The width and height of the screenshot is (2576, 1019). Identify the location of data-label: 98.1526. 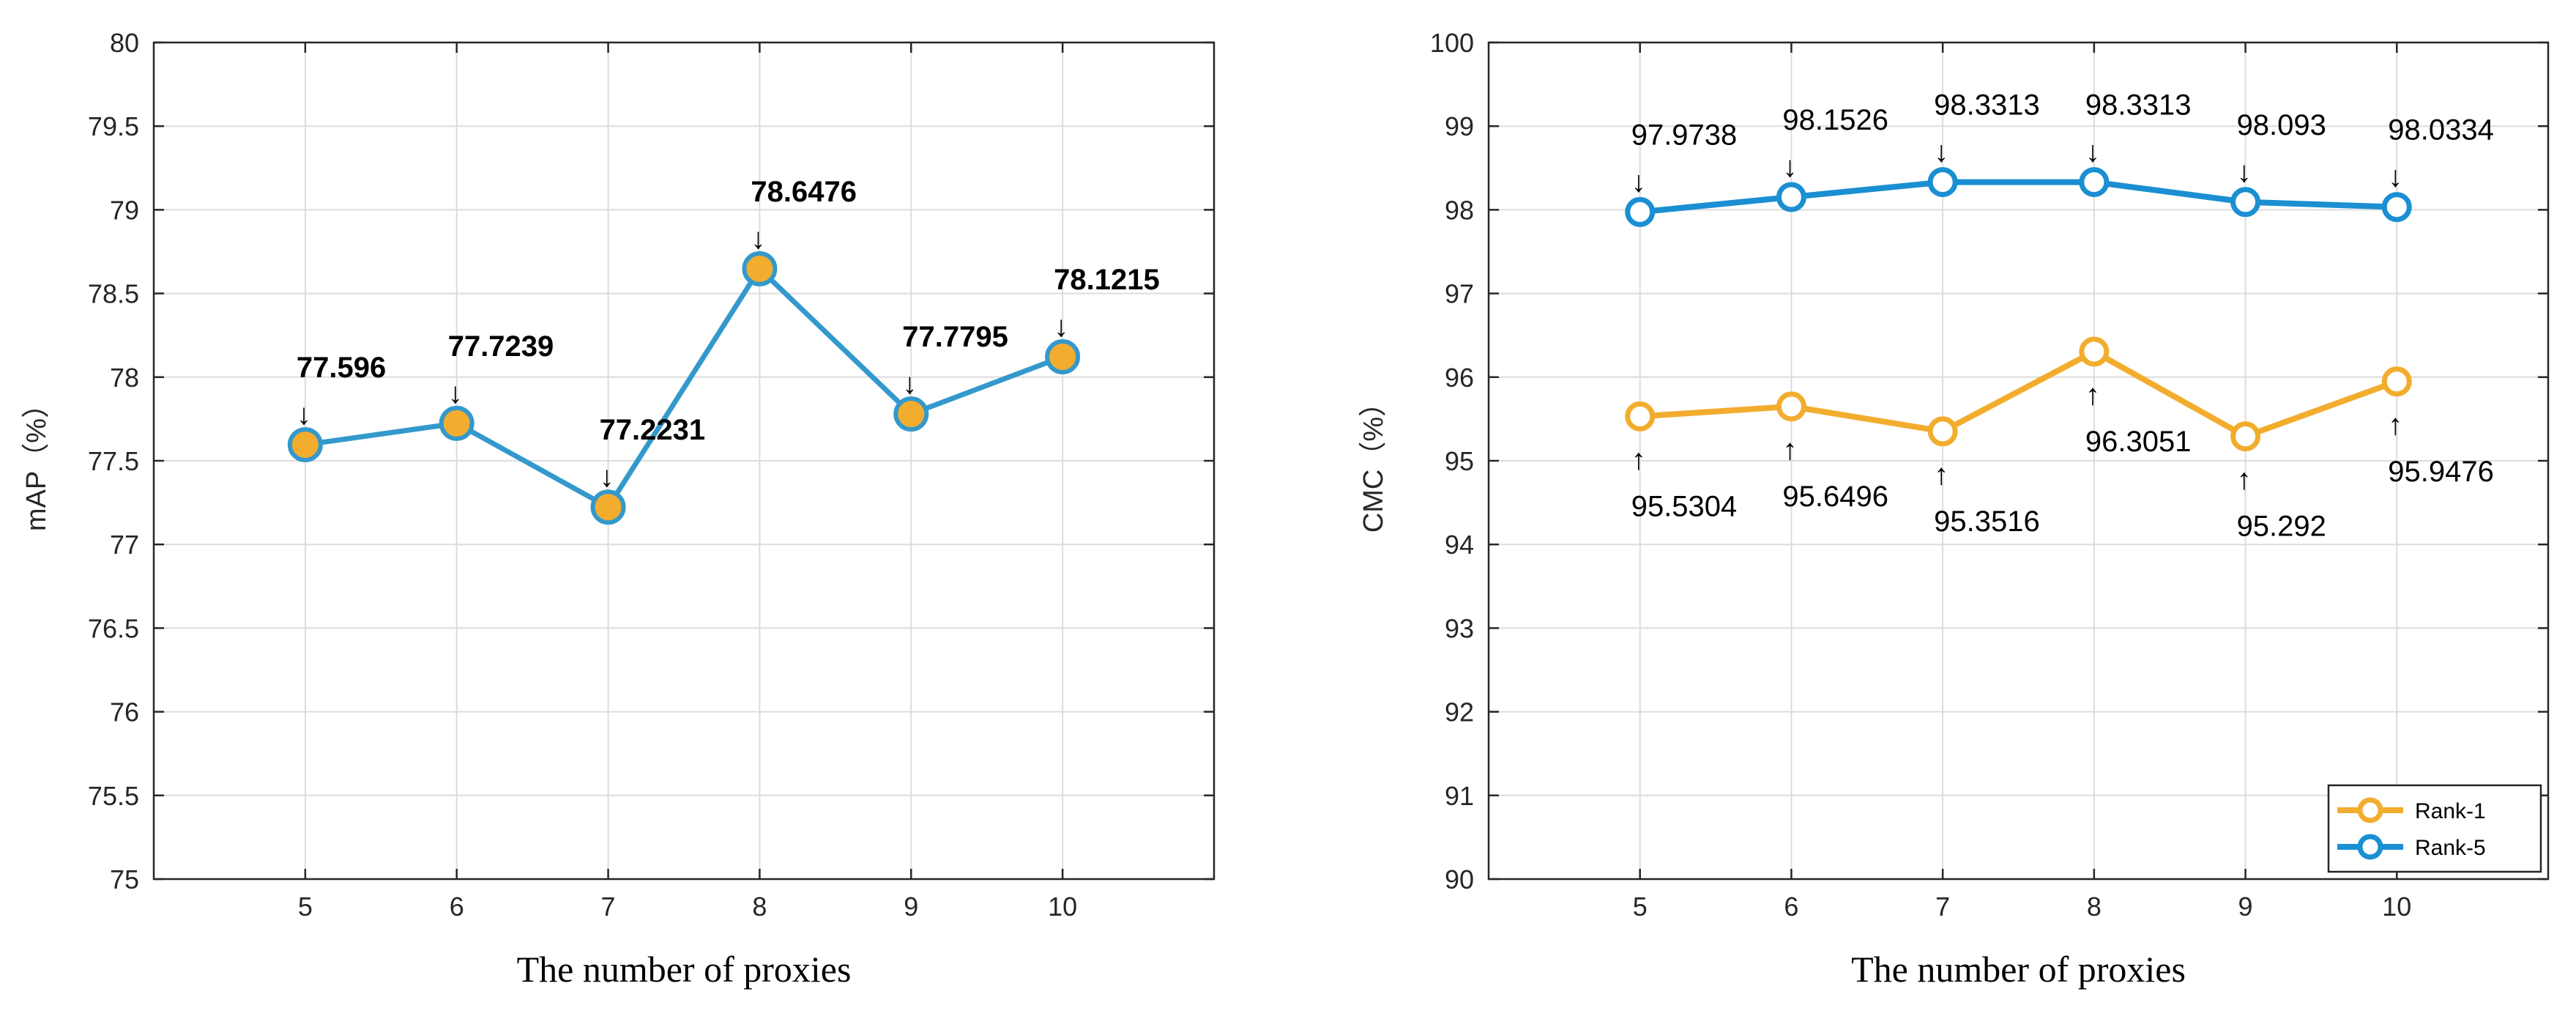
(1835, 120).